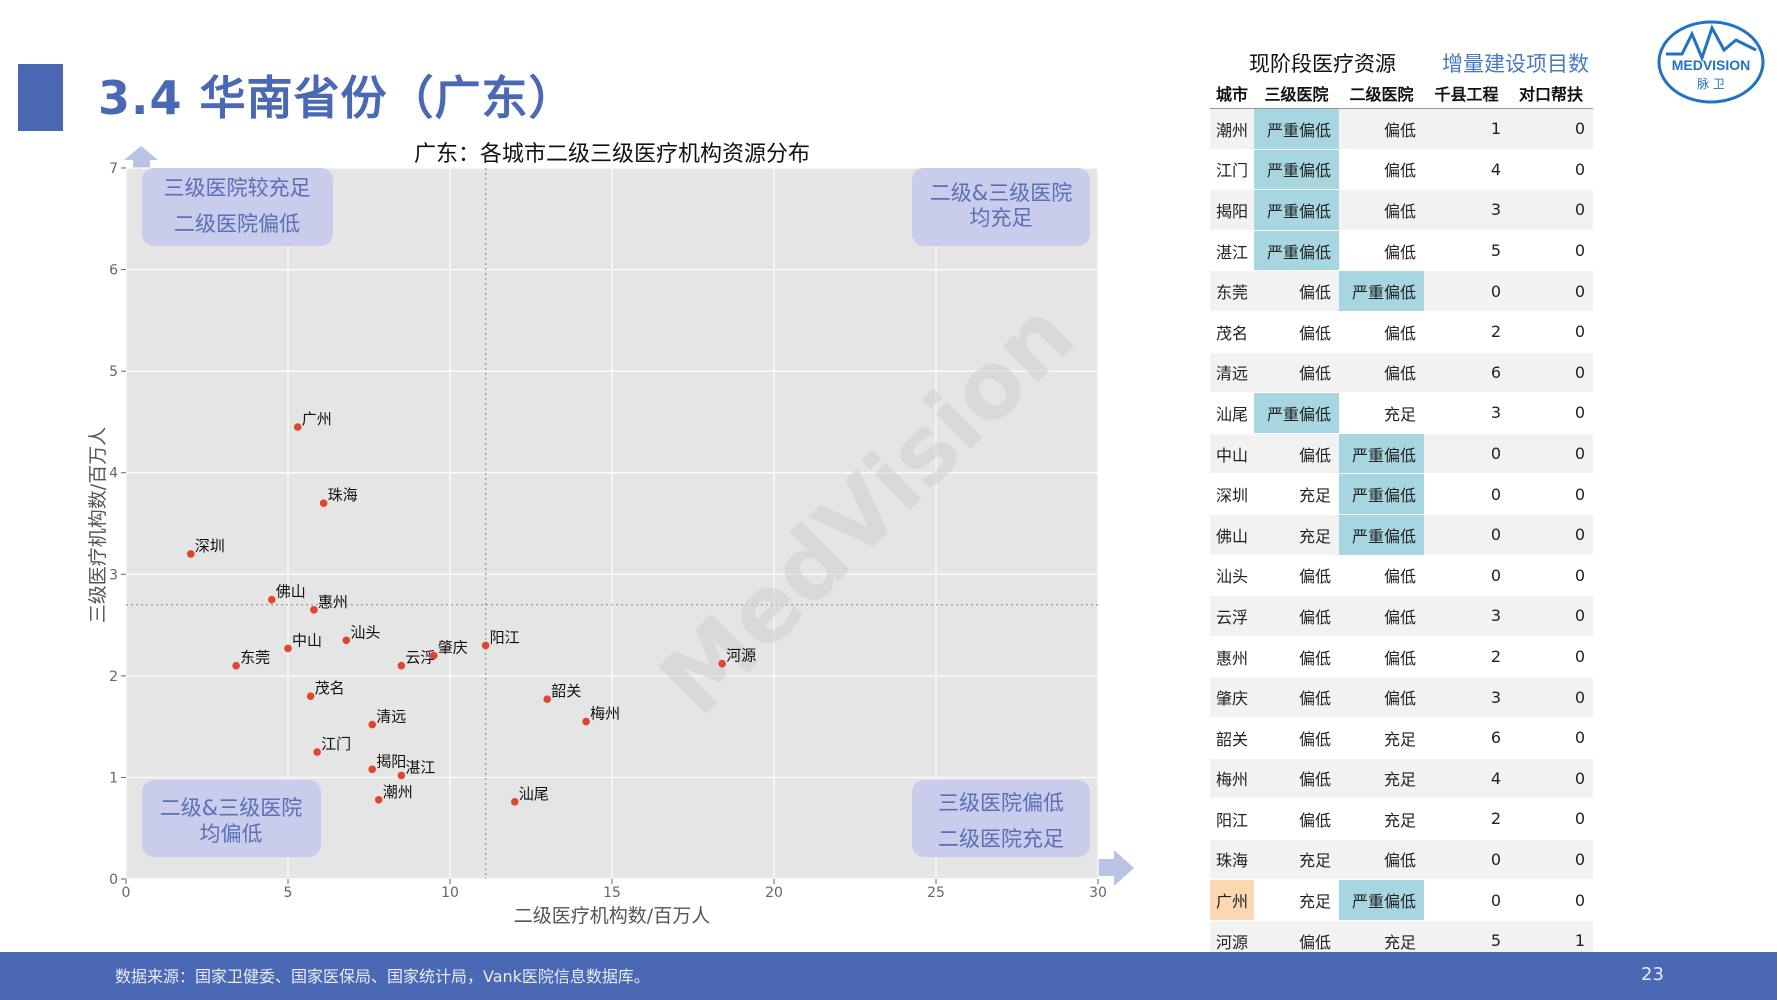  Describe the element at coordinates (113, 372) in the screenshot. I see `y-tick-label: 5` at that location.